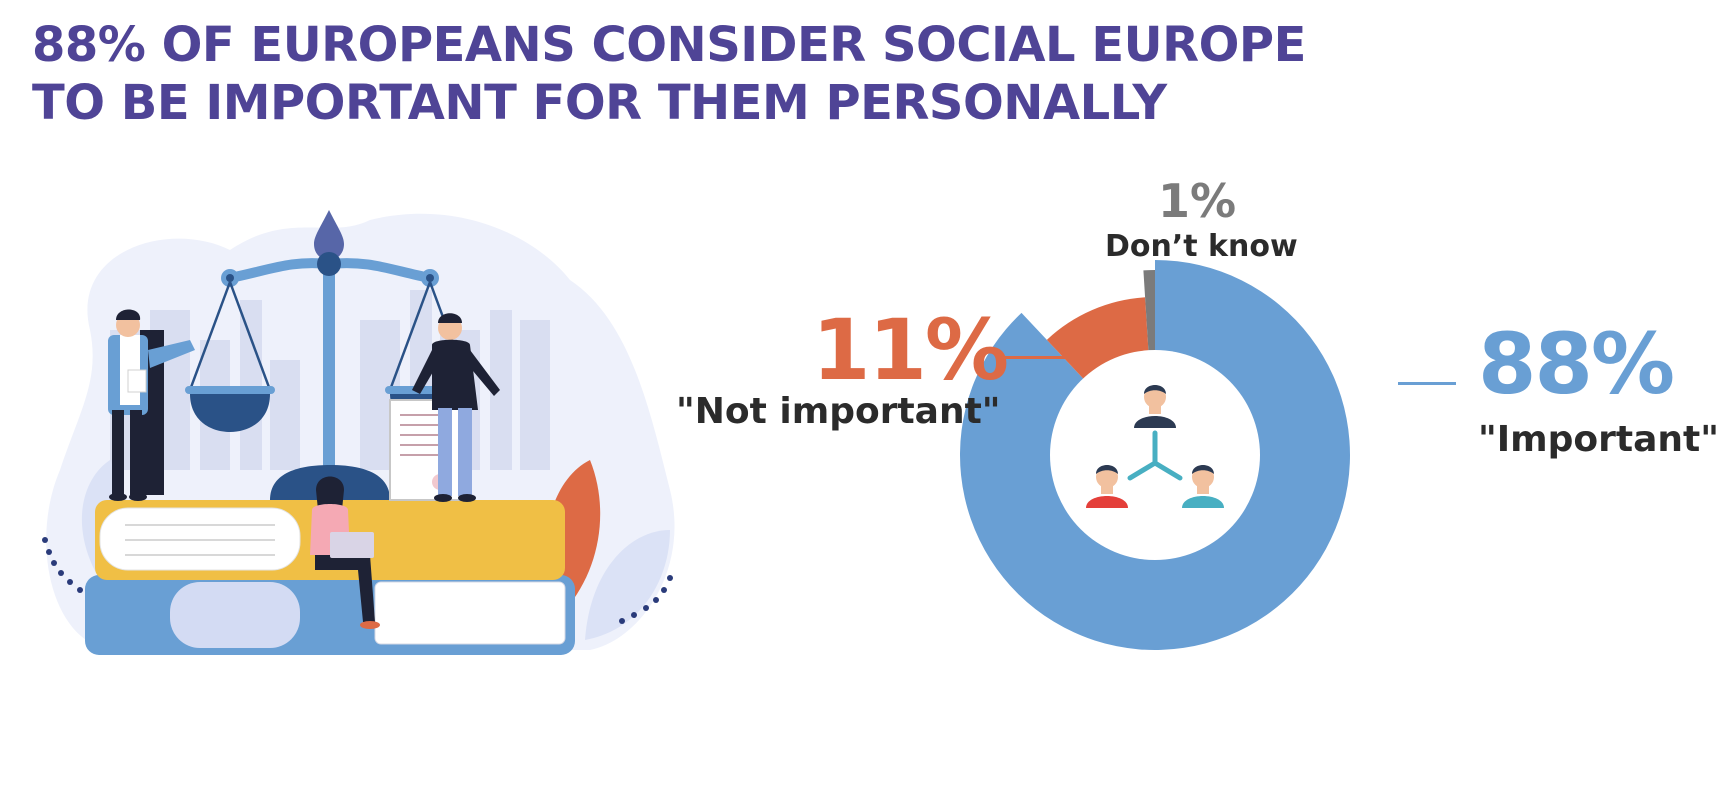  What do you see at coordinates (1427, 383) in the screenshot?
I see `leader-line-important` at bounding box center [1427, 383].